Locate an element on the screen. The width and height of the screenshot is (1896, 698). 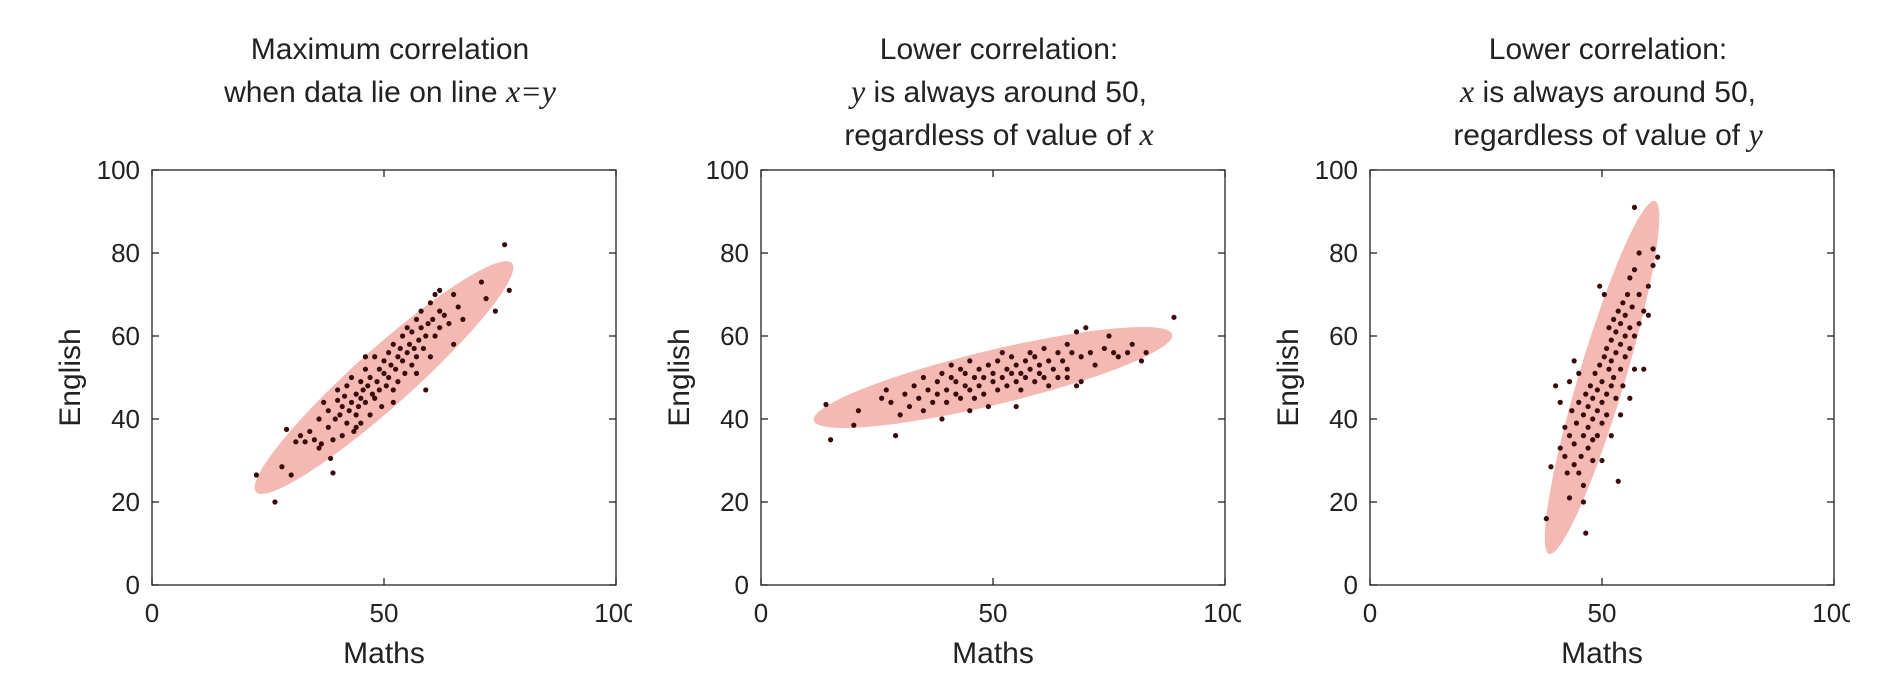
chart-title-line: when data lie on line x=y is located at coordinates (390, 91).